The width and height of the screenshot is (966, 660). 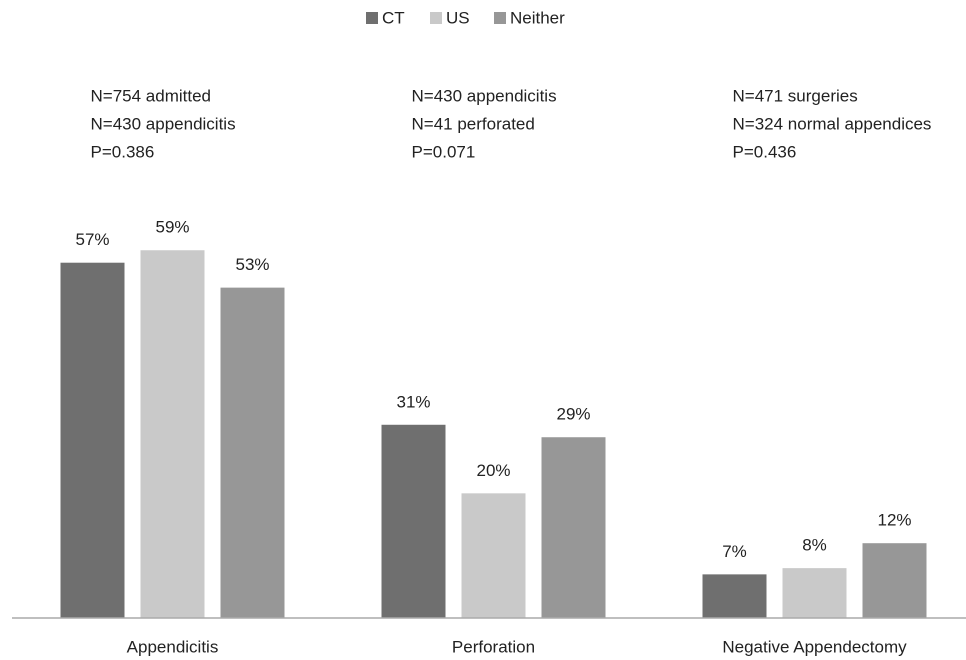 What do you see at coordinates (832, 123) in the screenshot?
I see `annotation: N=324 normal appendices` at bounding box center [832, 123].